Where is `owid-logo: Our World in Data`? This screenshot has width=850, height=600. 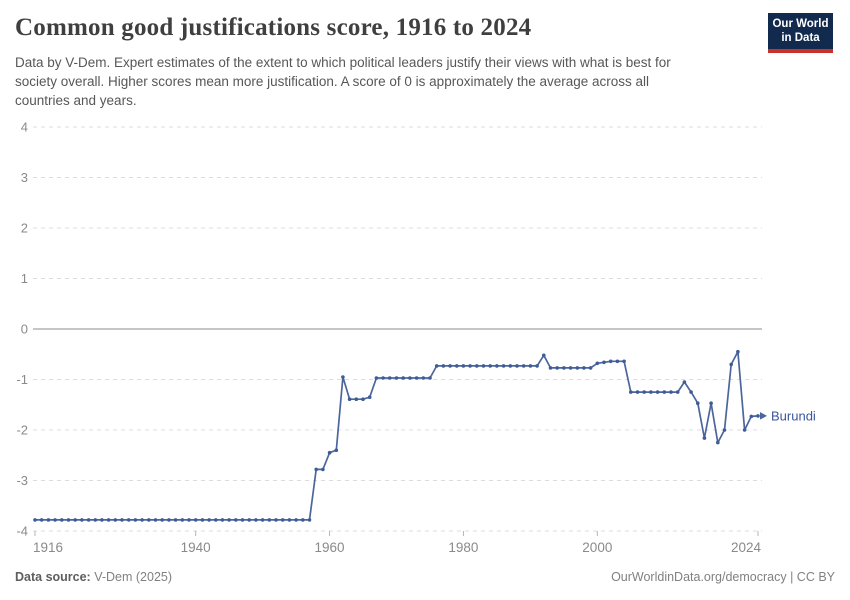 owid-logo: Our World in Data is located at coordinates (800, 33).